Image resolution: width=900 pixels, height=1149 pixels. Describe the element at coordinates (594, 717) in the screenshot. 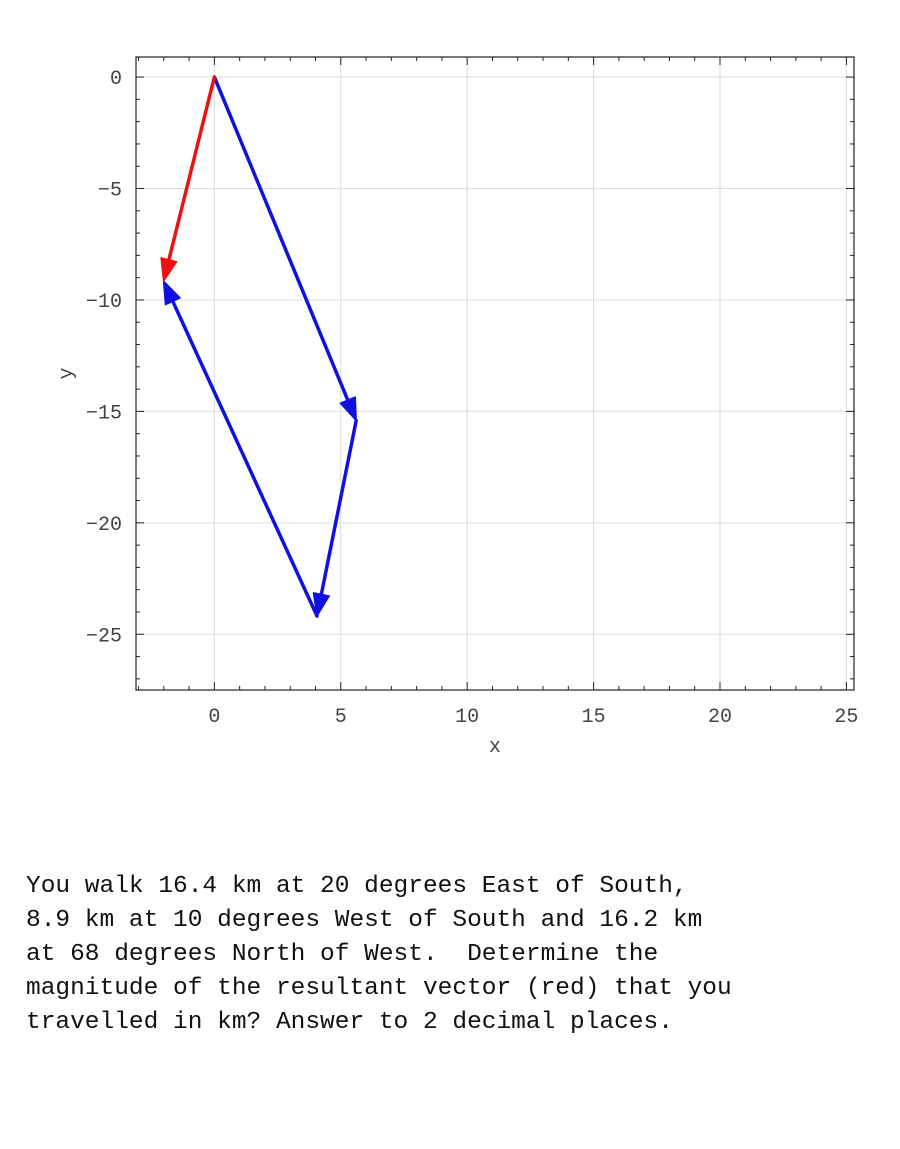

I see `x-tick-label: 15` at that location.